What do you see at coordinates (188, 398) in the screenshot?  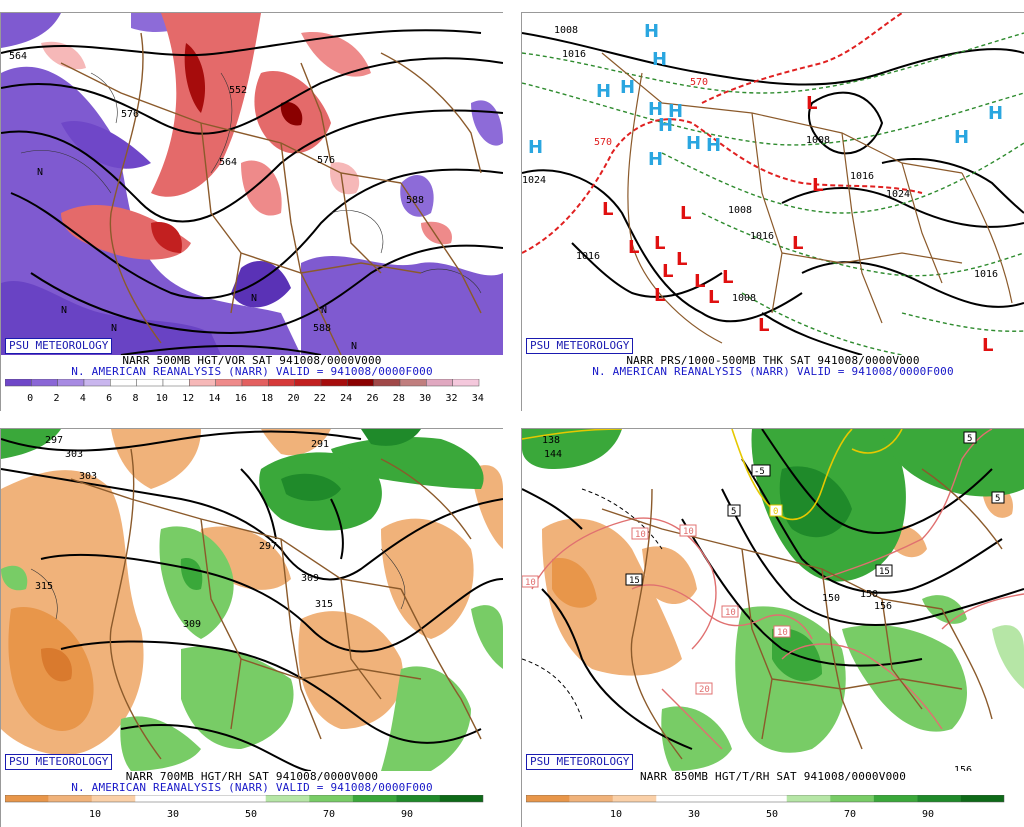 I see `colorbar-tick-label: 12` at bounding box center [188, 398].